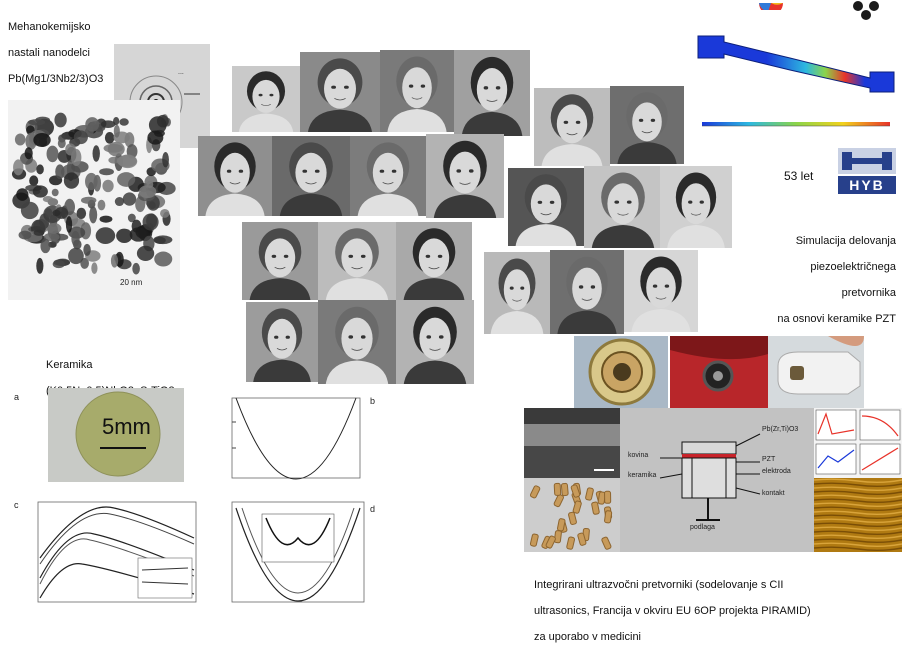 The image size is (904, 657). I want to click on sem-cross-section-image, so click(572, 443).